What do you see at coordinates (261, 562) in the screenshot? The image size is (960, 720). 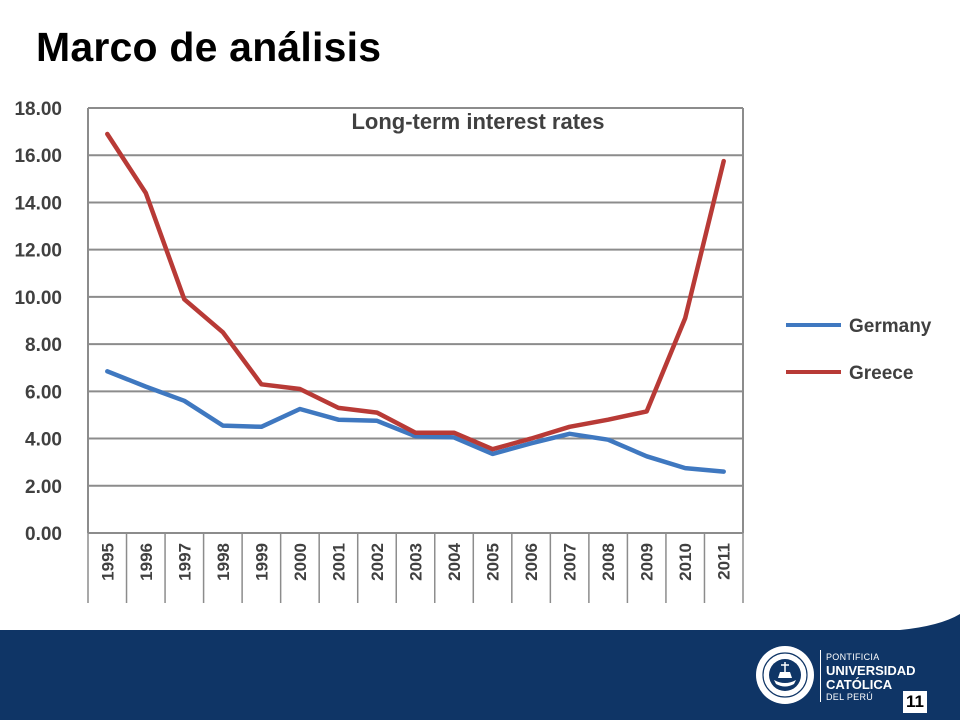 I see `x-tick-label: 1999` at bounding box center [261, 562].